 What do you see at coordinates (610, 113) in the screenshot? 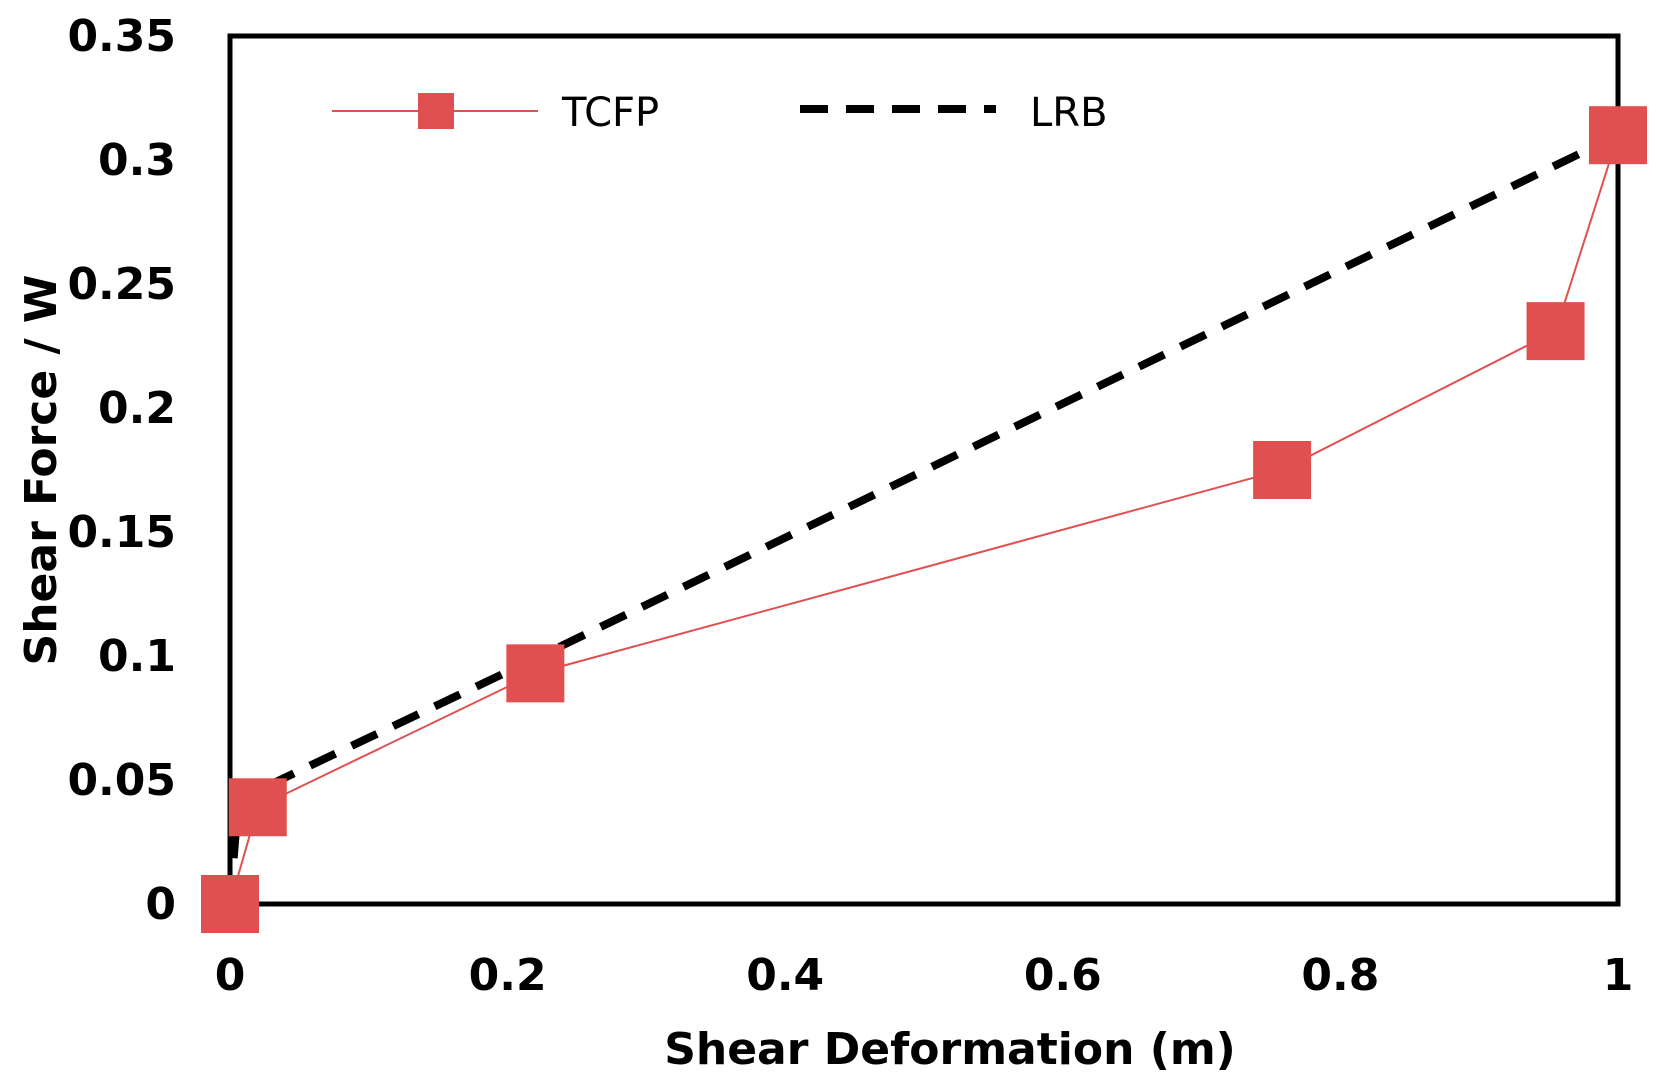
I see `legend-tcfp-label: TCFP` at bounding box center [610, 113].